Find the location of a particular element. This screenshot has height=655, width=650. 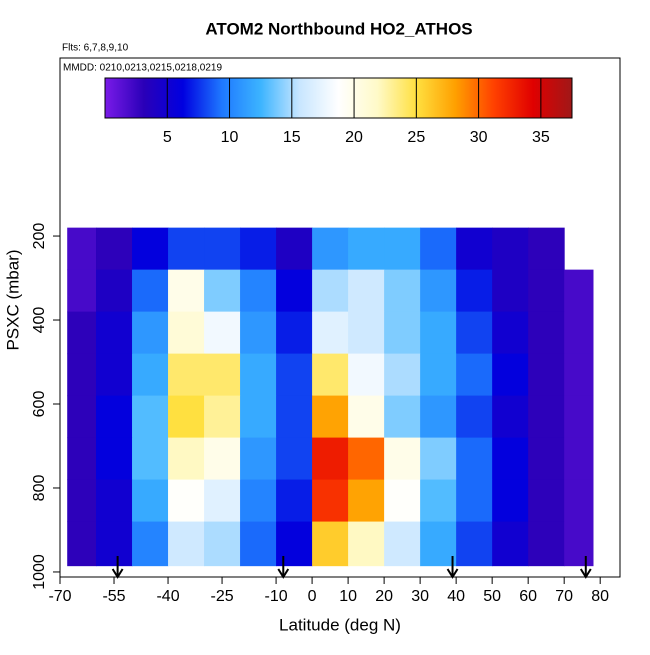

y-tick-label: 200 is located at coordinates (39, 236).